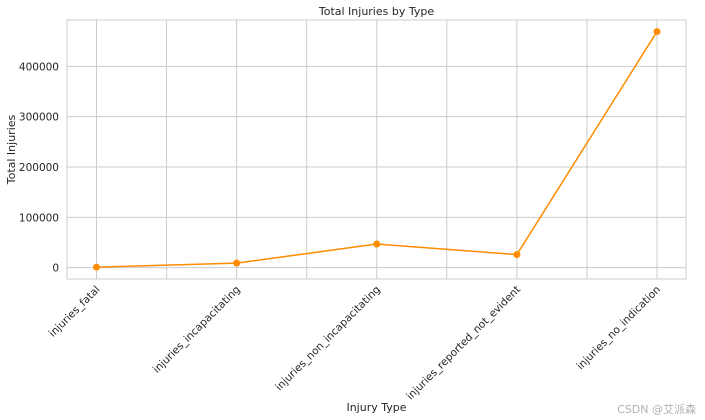 Image resolution: width=705 pixels, height=420 pixels. I want to click on y-tick-label: 200000, so click(39, 168).